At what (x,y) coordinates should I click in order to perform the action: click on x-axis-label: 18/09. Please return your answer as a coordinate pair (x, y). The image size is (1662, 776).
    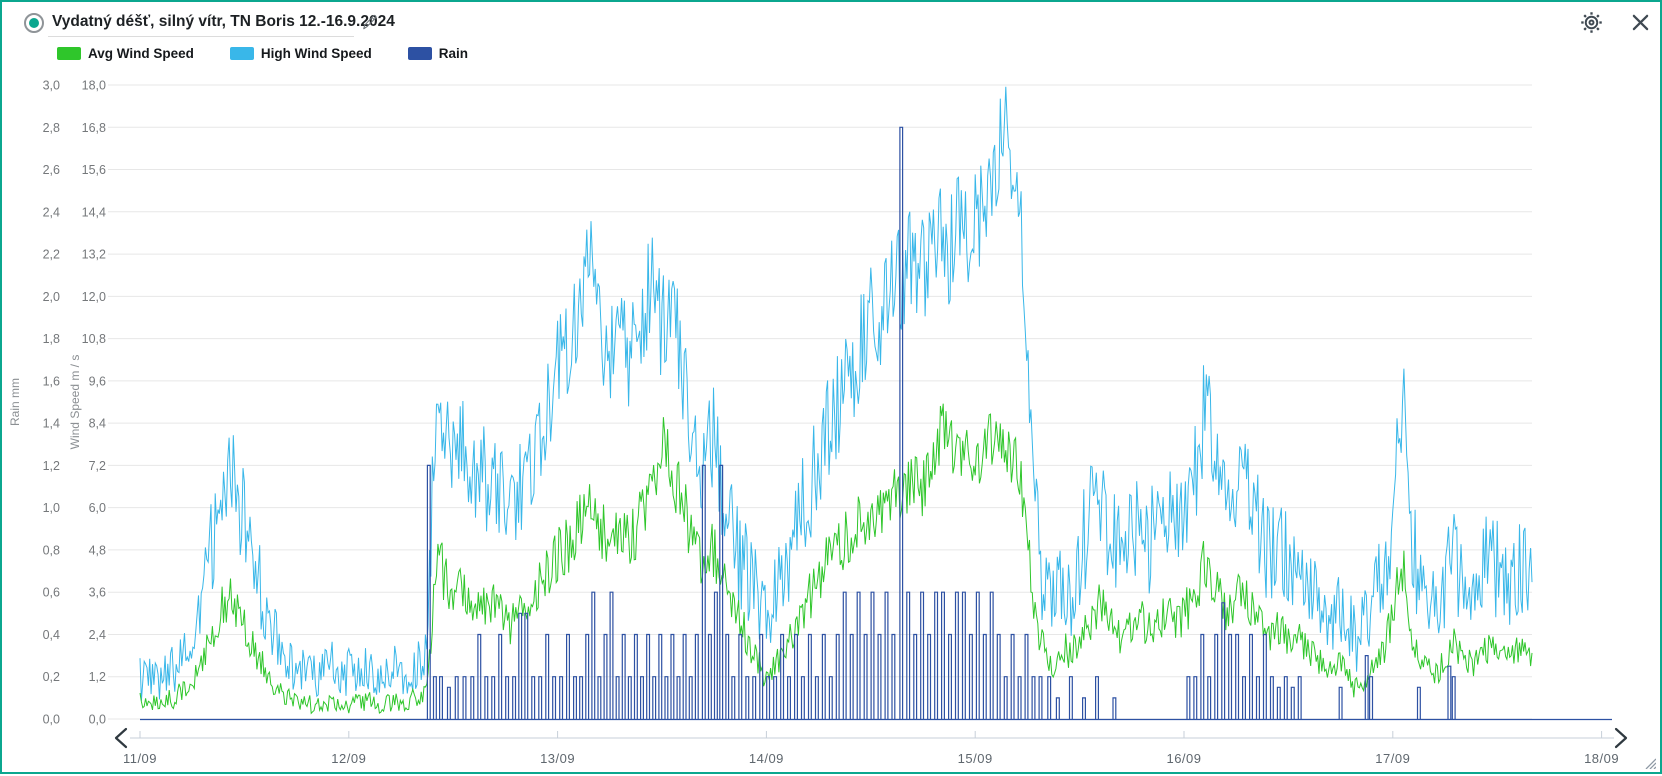
    Looking at the image, I should click on (1601, 758).